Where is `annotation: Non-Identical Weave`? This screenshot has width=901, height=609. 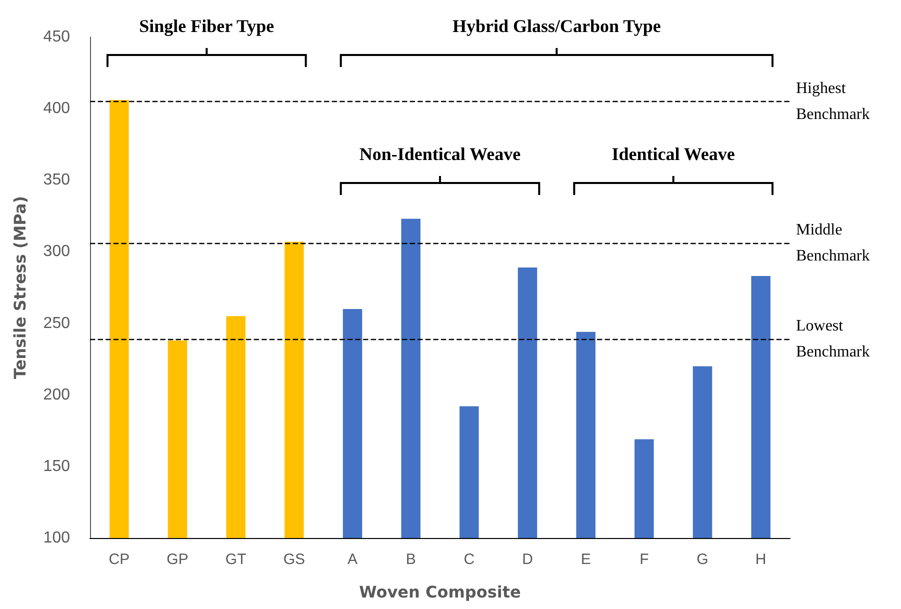 annotation: Non-Identical Weave is located at coordinates (440, 154).